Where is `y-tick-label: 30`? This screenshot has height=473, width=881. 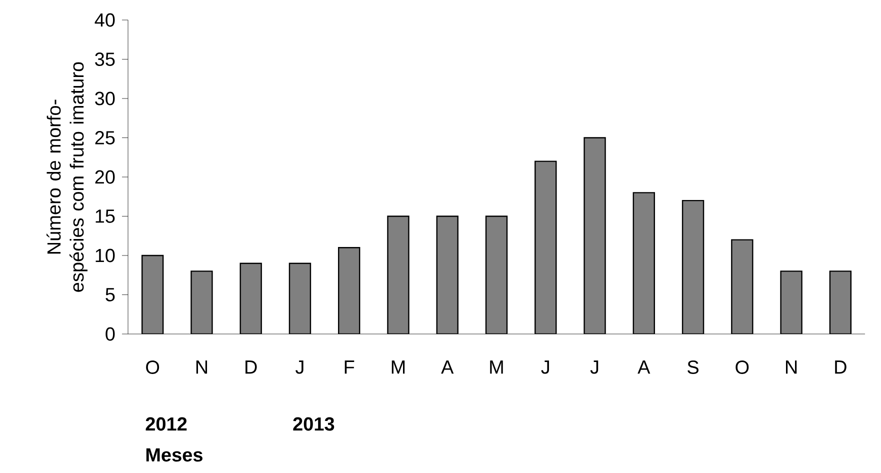
y-tick-label: 30 is located at coordinates (105, 99).